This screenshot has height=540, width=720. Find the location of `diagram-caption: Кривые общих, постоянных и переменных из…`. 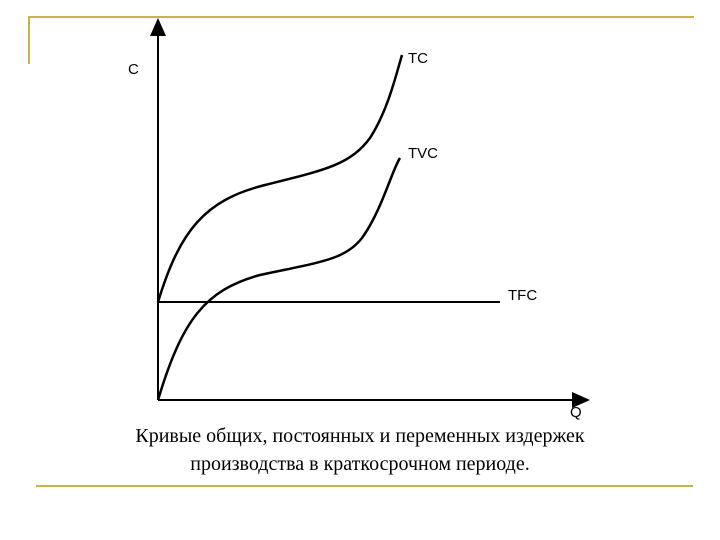

diagram-caption: Кривые общих, постоянных и переменных из… is located at coordinates (360, 450).